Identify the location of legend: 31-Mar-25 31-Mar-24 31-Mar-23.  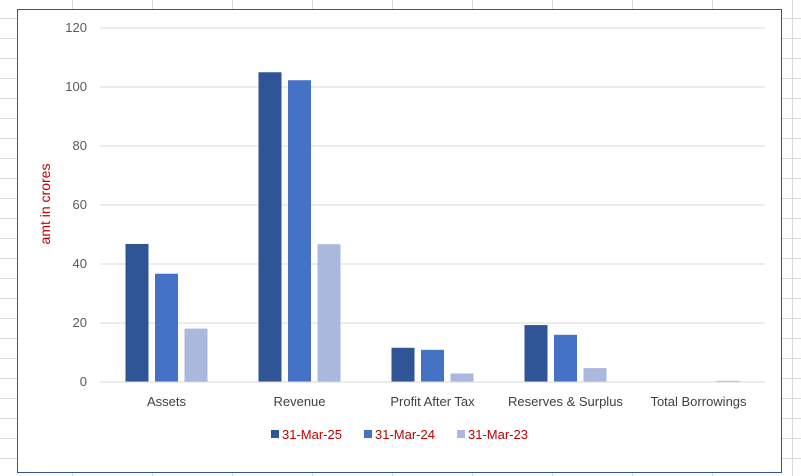
(399, 434).